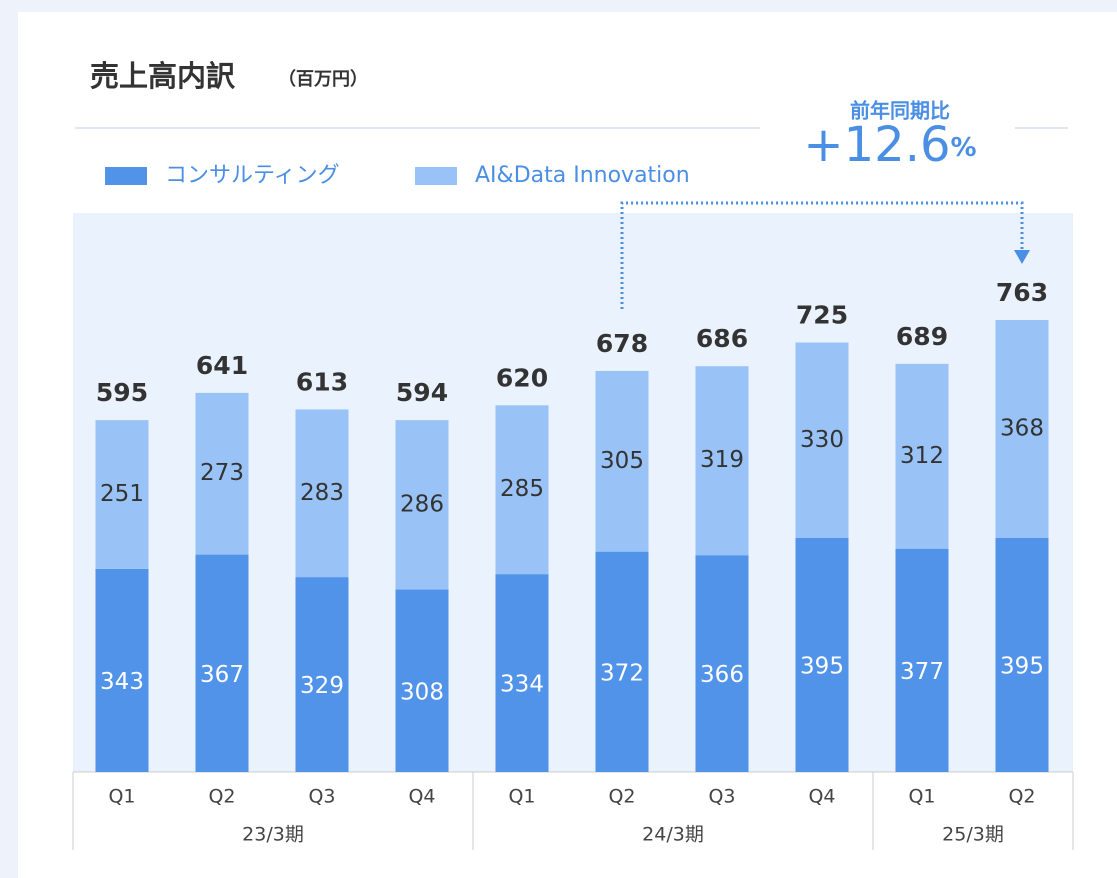 This screenshot has width=1117, height=878. What do you see at coordinates (163, 76) in the screenshot?
I see `chart-title: 売上高内訳` at bounding box center [163, 76].